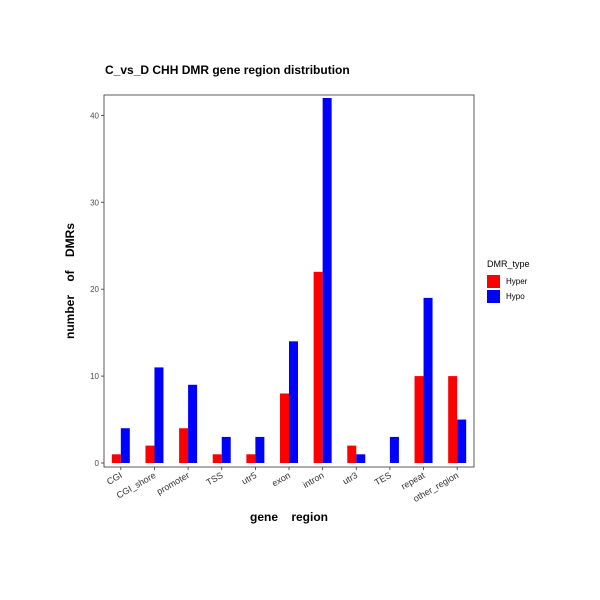  What do you see at coordinates (215, 478) in the screenshot?
I see `x-tick-label: TSS` at bounding box center [215, 478].